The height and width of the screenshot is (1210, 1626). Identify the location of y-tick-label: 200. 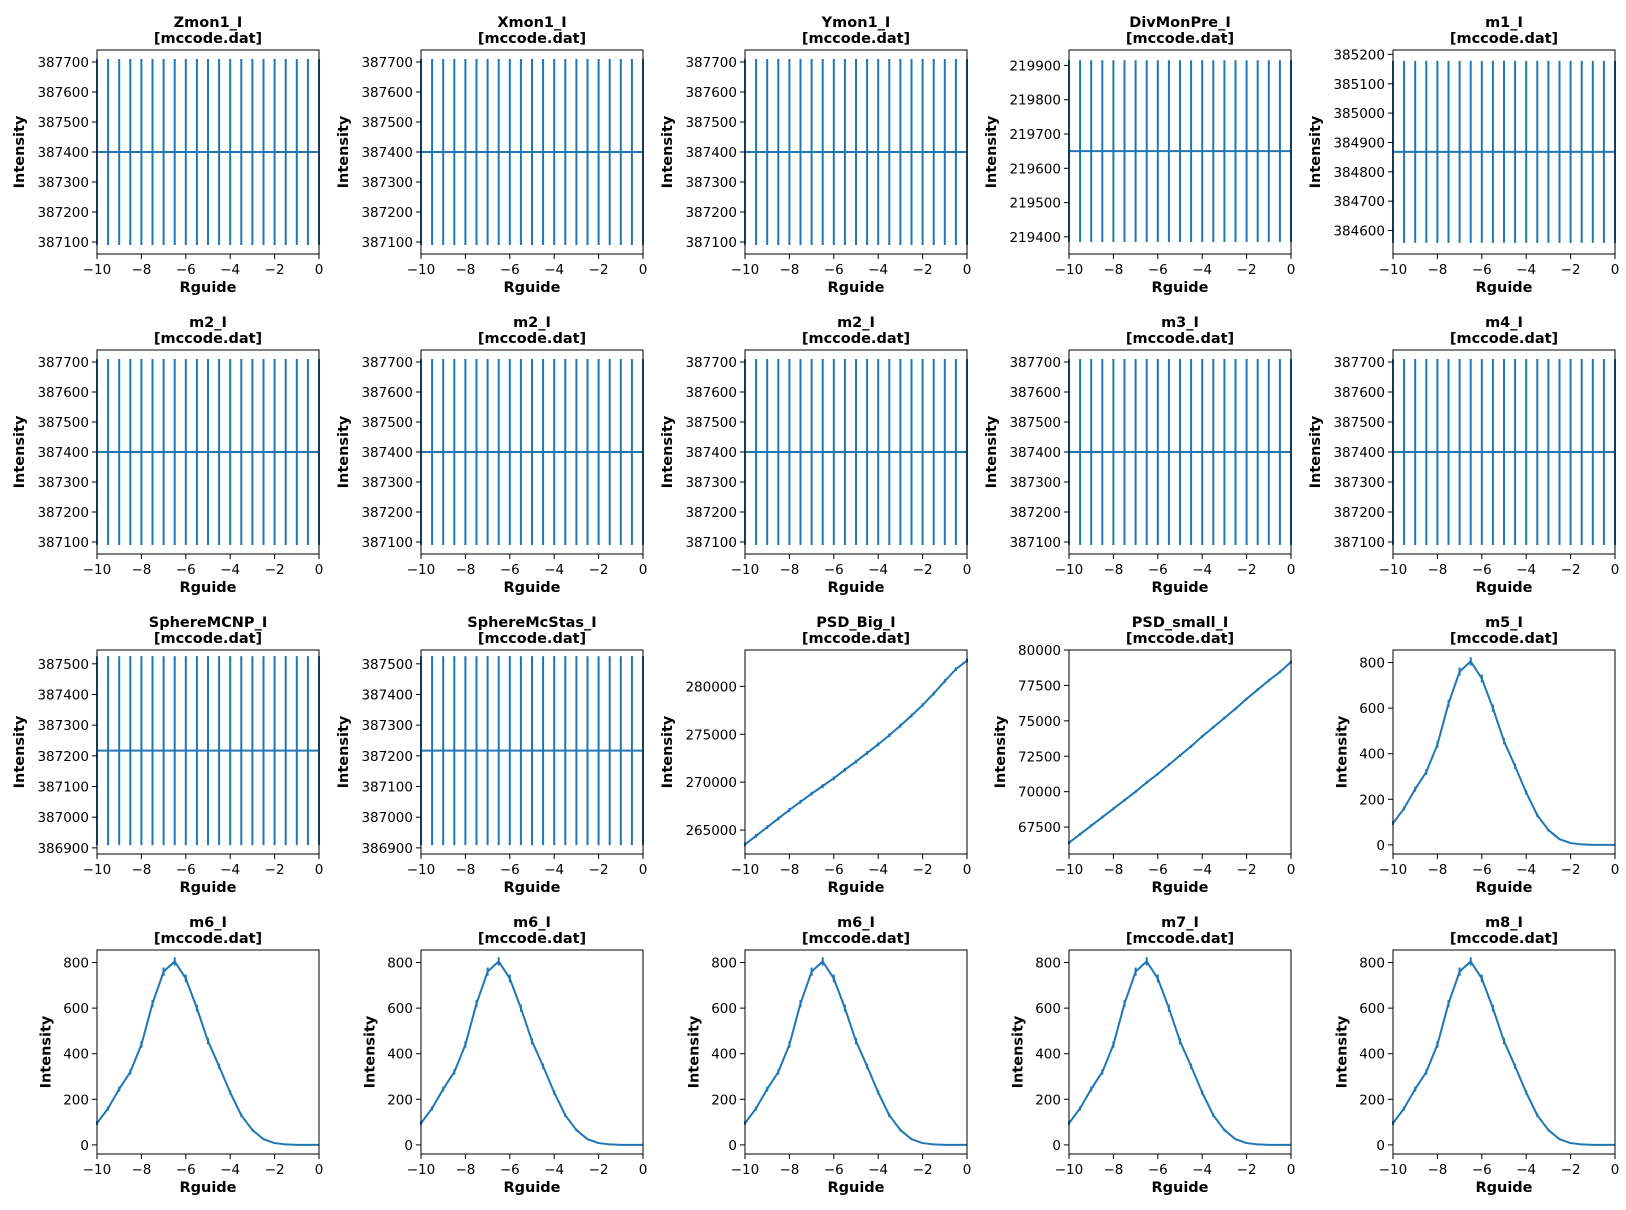
(724, 1100).